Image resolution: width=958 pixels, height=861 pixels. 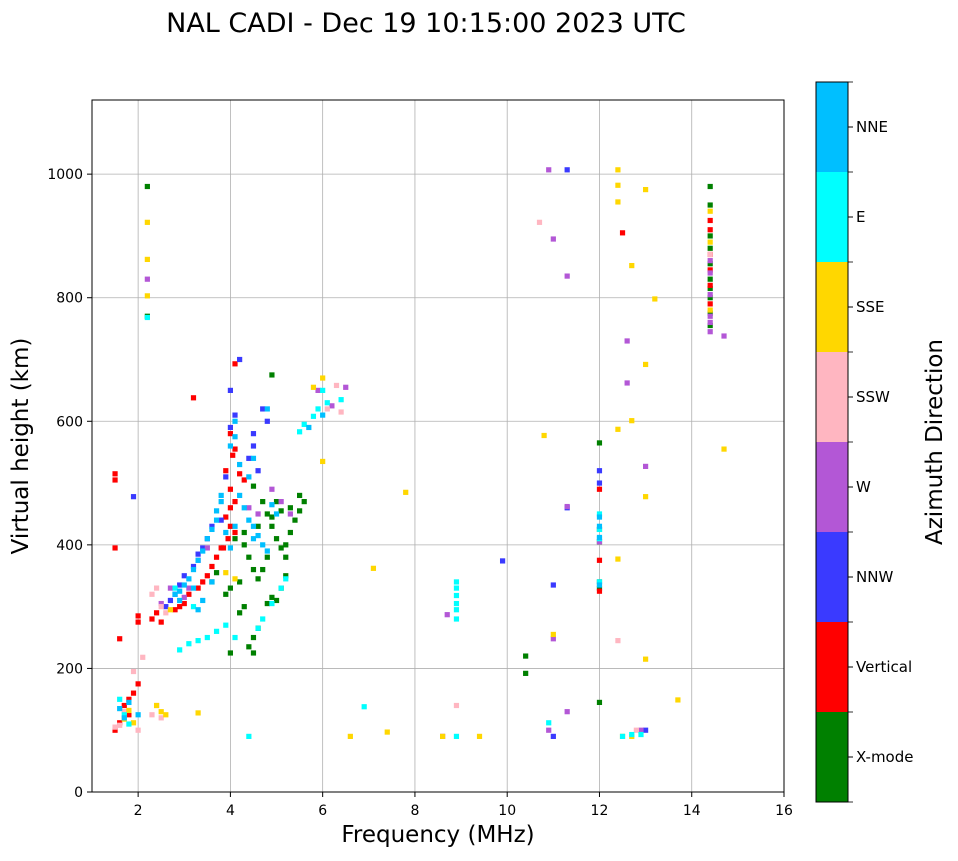 I want to click on colorbar-tick-label: X-mode, so click(x=884, y=757).